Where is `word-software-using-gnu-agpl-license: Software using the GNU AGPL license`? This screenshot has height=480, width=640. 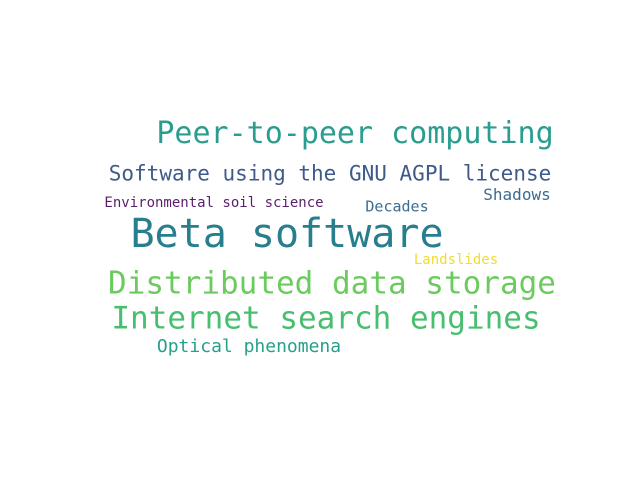 word-software-using-gnu-agpl-license: Software using the GNU AGPL license is located at coordinates (330, 173).